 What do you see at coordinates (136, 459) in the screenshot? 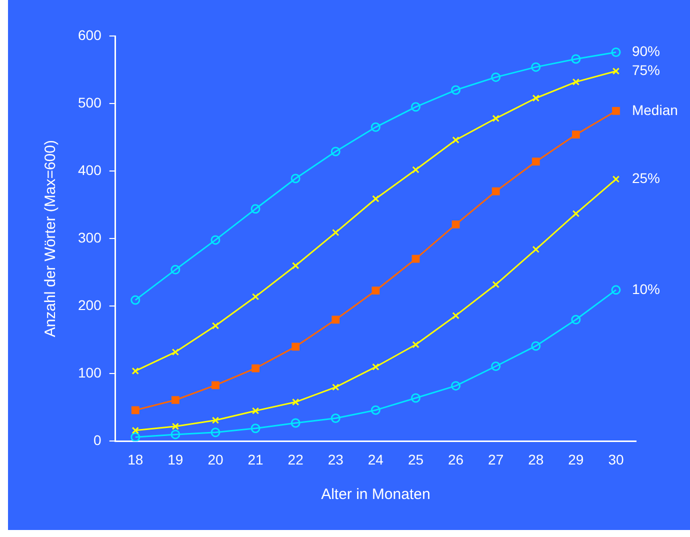
I see `x-tick-label: 18` at bounding box center [136, 459].